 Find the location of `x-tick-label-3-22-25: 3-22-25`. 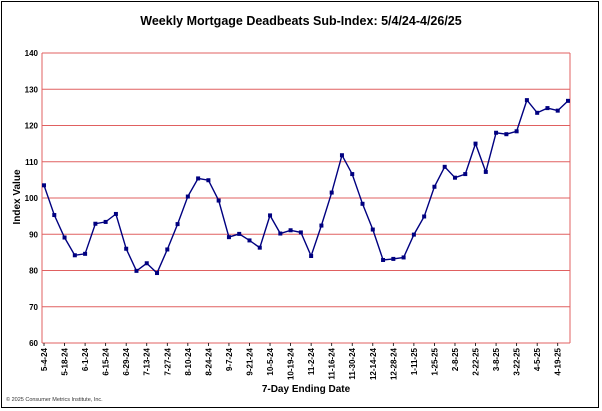

x-tick-label-3-22-25: 3-22-25 is located at coordinates (517, 361).